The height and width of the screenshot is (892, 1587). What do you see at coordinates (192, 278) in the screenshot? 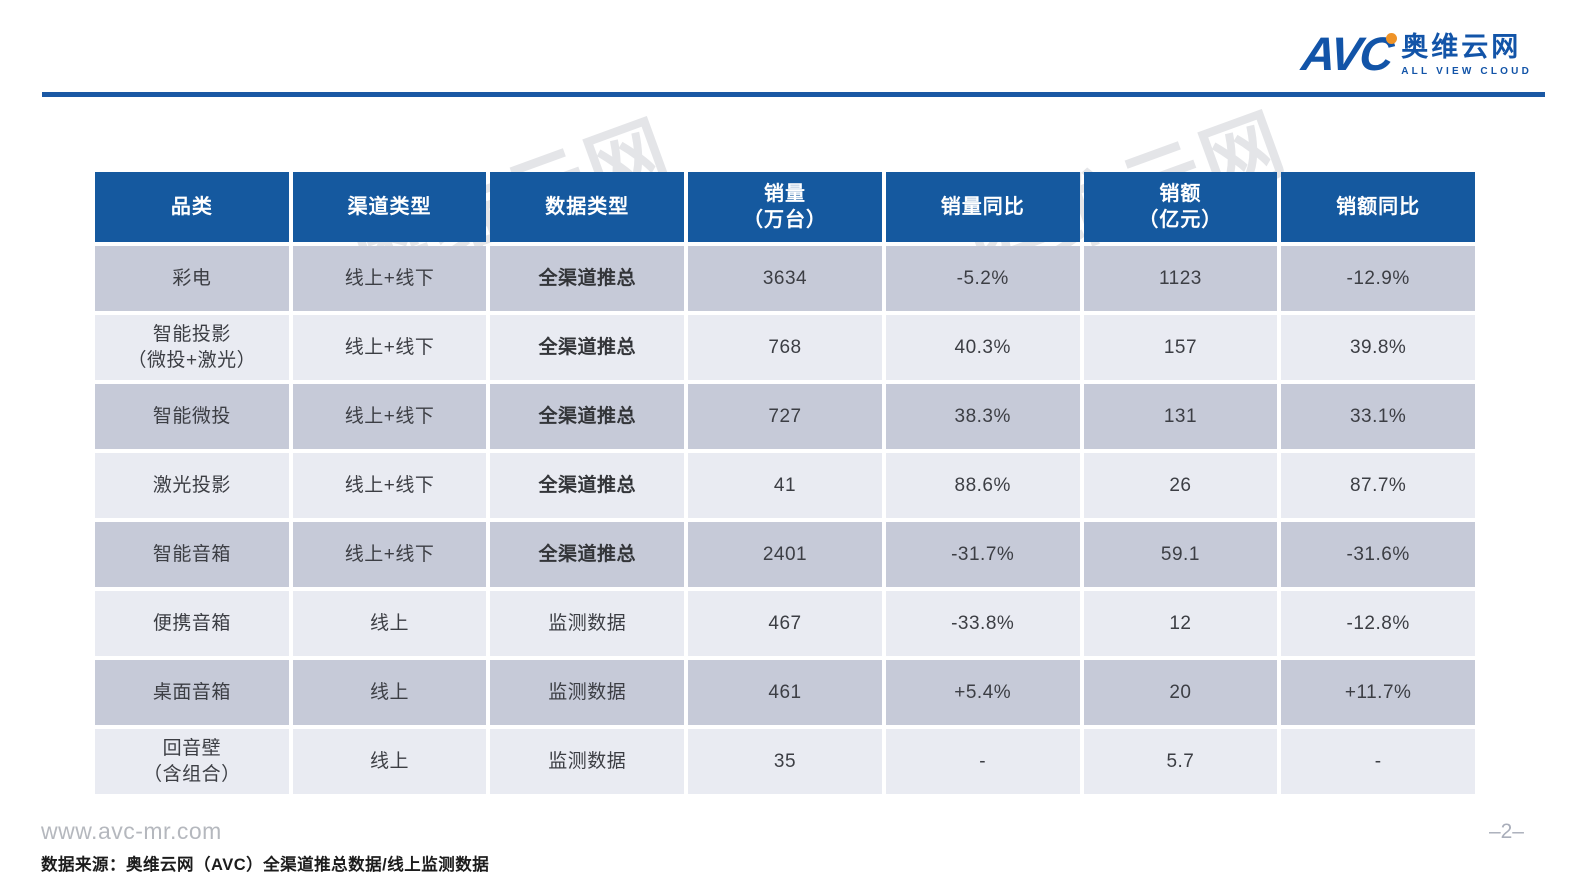
I see `cell-category: 彩电` at bounding box center [192, 278].